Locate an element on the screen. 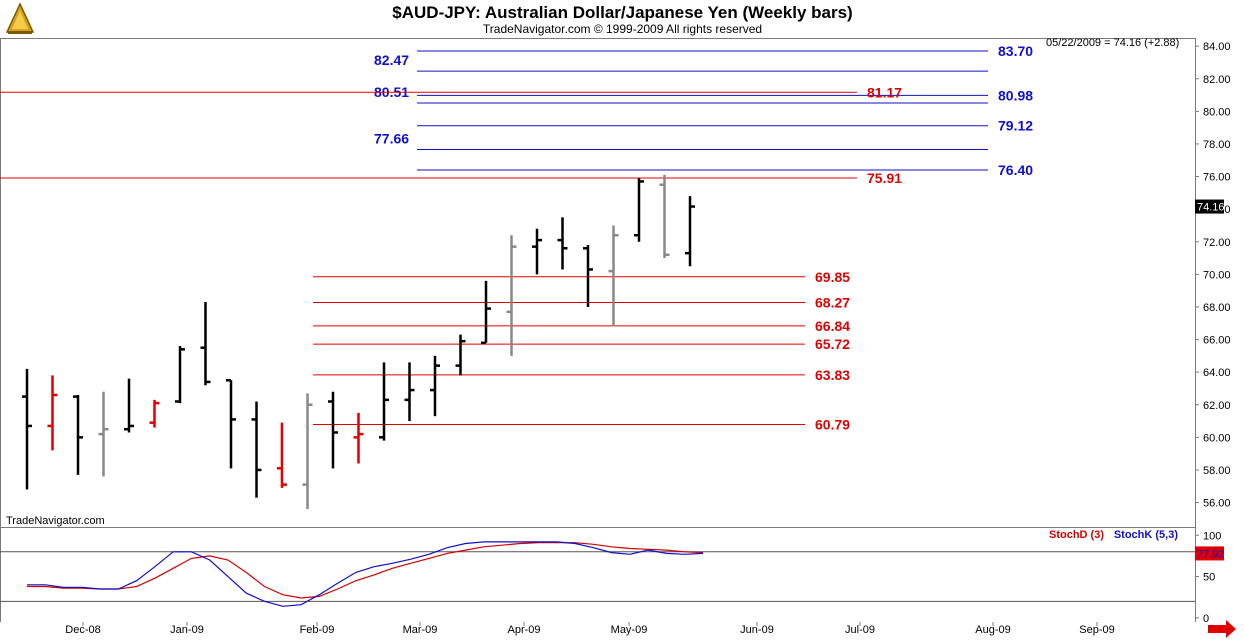  price-axis-tick-label: 64.00 is located at coordinates (1217, 373).